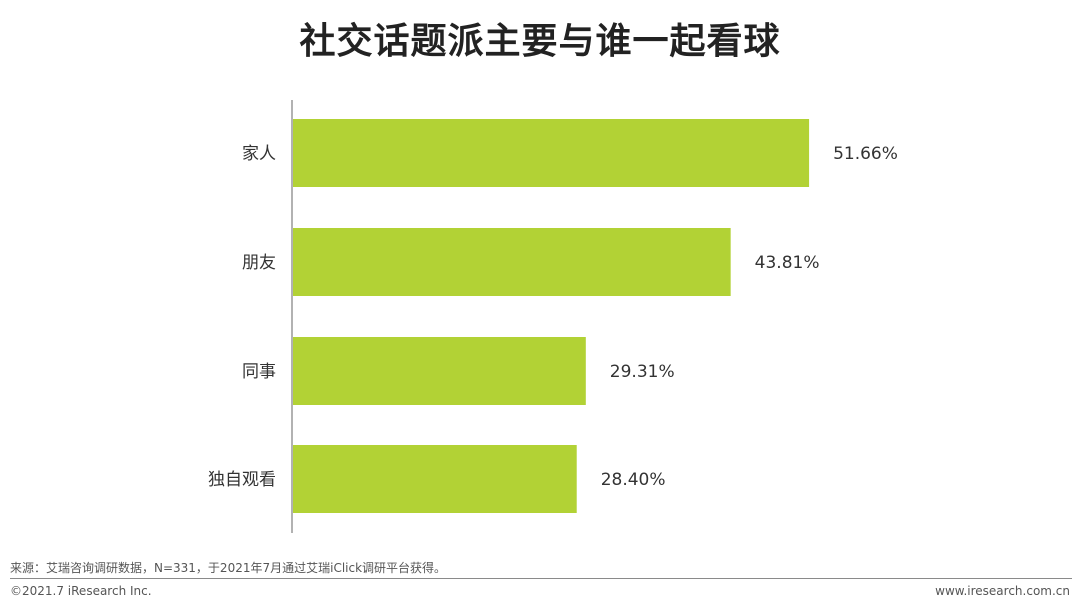 The image size is (1080, 612). What do you see at coordinates (642, 372) in the screenshot?
I see `value-label: 29.31%` at bounding box center [642, 372].